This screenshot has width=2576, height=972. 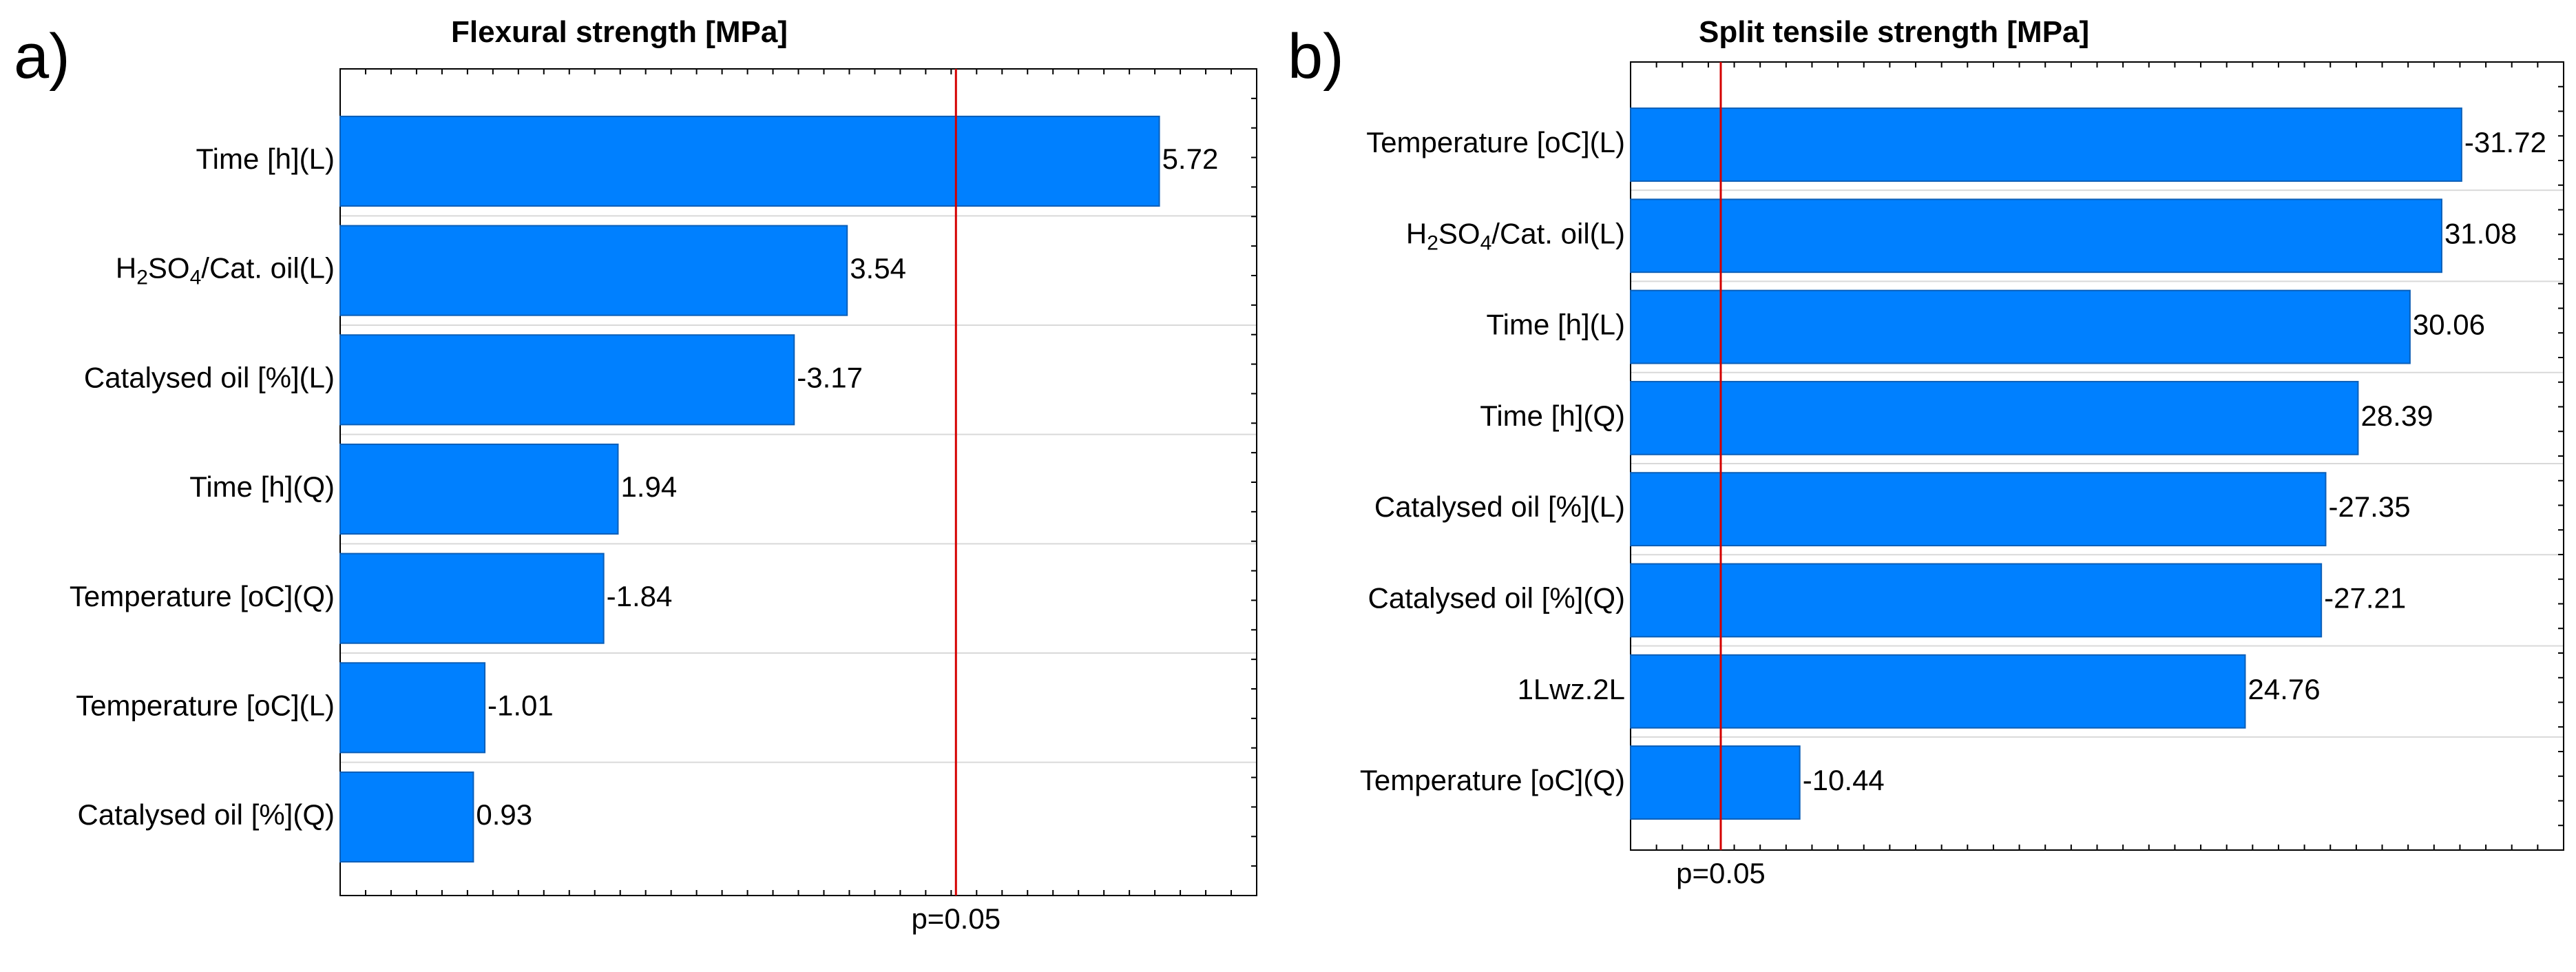 I want to click on panel-letter: a), so click(x=42, y=57).